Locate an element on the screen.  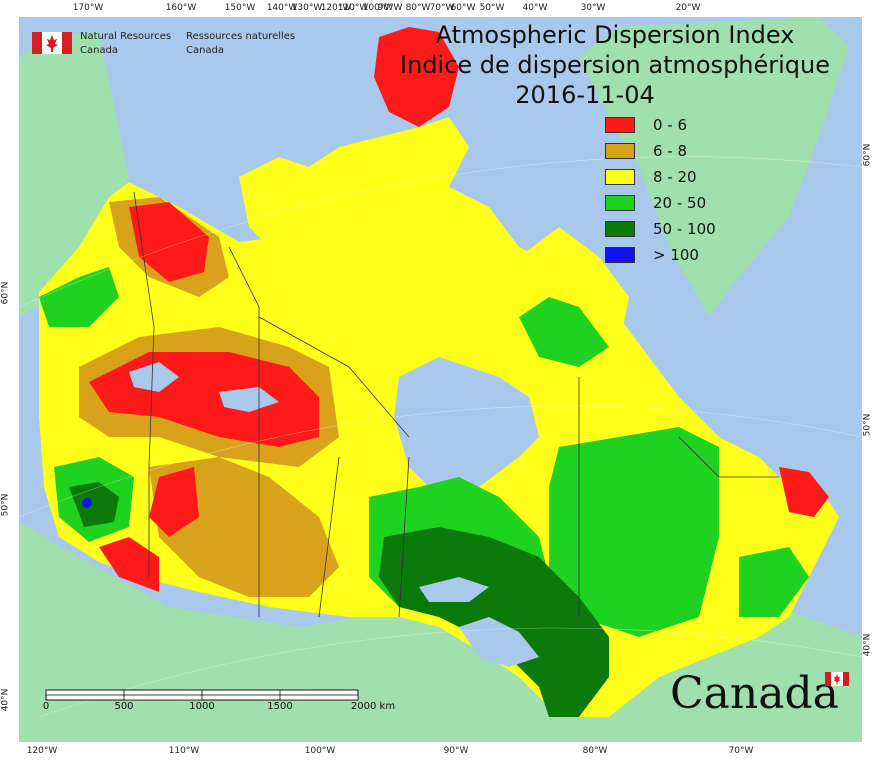
legend-label: > 100 is located at coordinates (676, 255).